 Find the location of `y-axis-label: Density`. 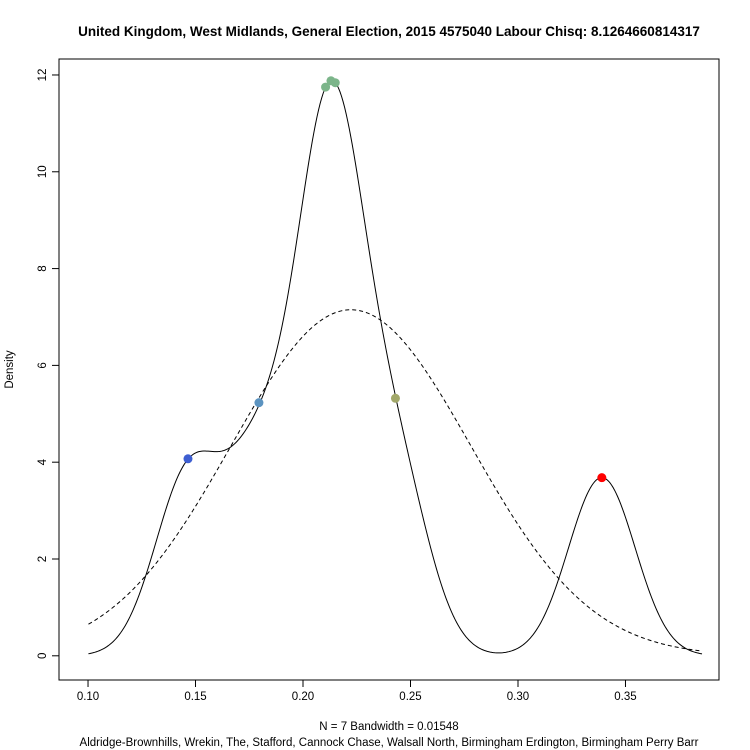

y-axis-label: Density is located at coordinates (10, 369).